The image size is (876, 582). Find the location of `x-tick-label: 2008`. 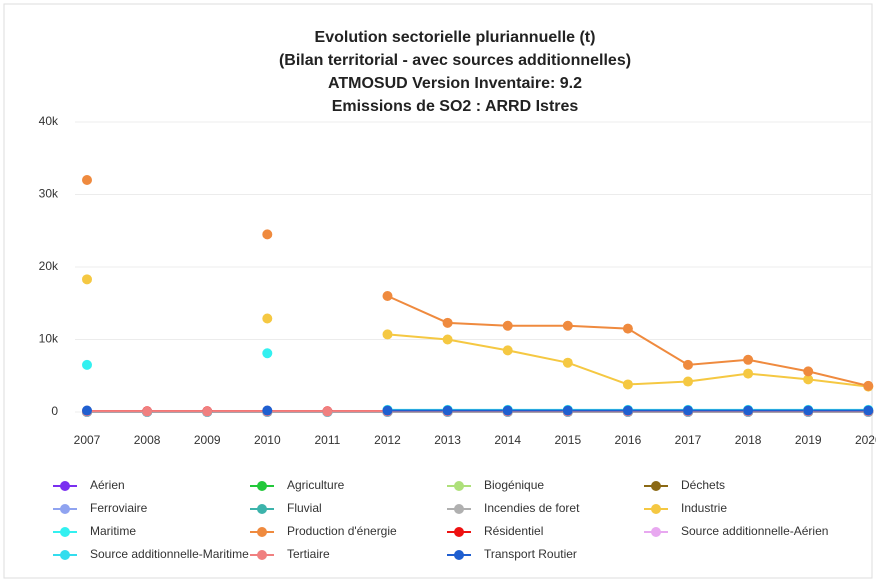

x-tick-label: 2008 is located at coordinates (147, 440).